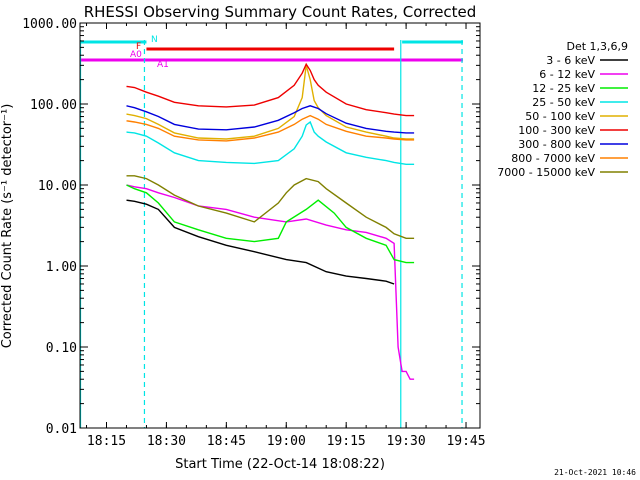 The height and width of the screenshot is (480, 640). What do you see at coordinates (556, 130) in the screenshot?
I see `legend-label: 100 - 300 keV` at bounding box center [556, 130].